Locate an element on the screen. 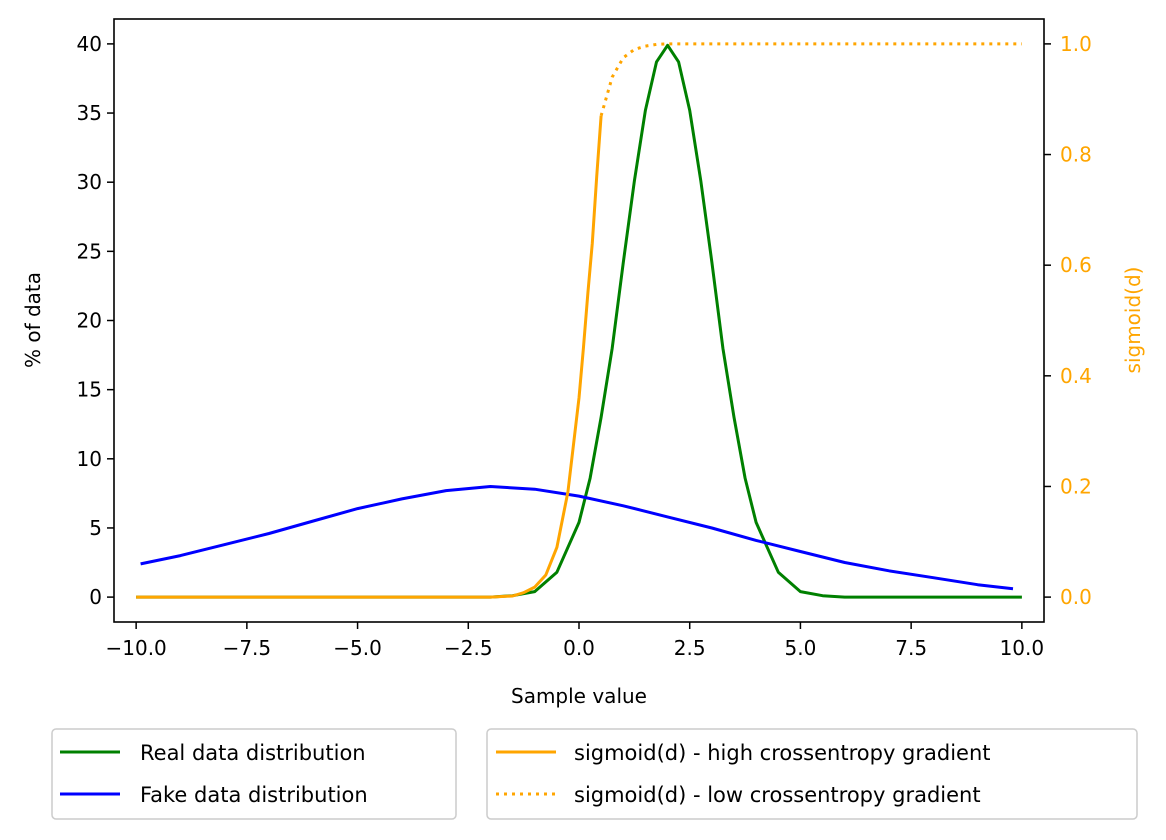  x-tick-label: 0.0 is located at coordinates (579, 648).